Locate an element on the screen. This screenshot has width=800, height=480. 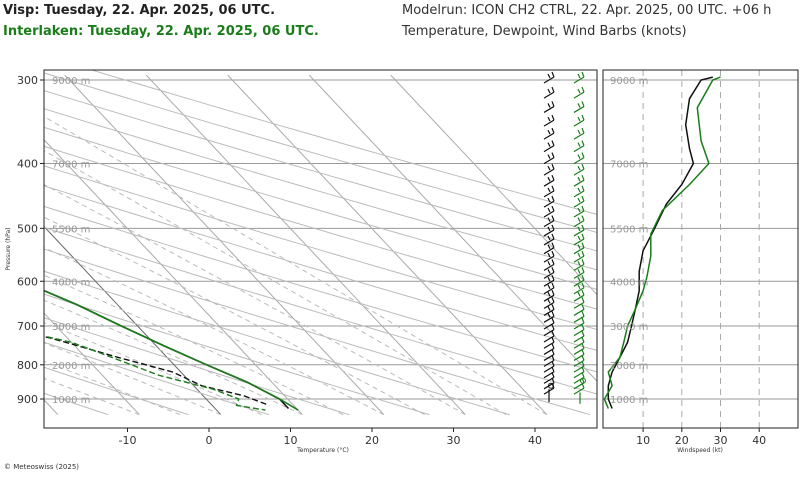
wind-x-tick-label: 30 is located at coordinates (721, 440).